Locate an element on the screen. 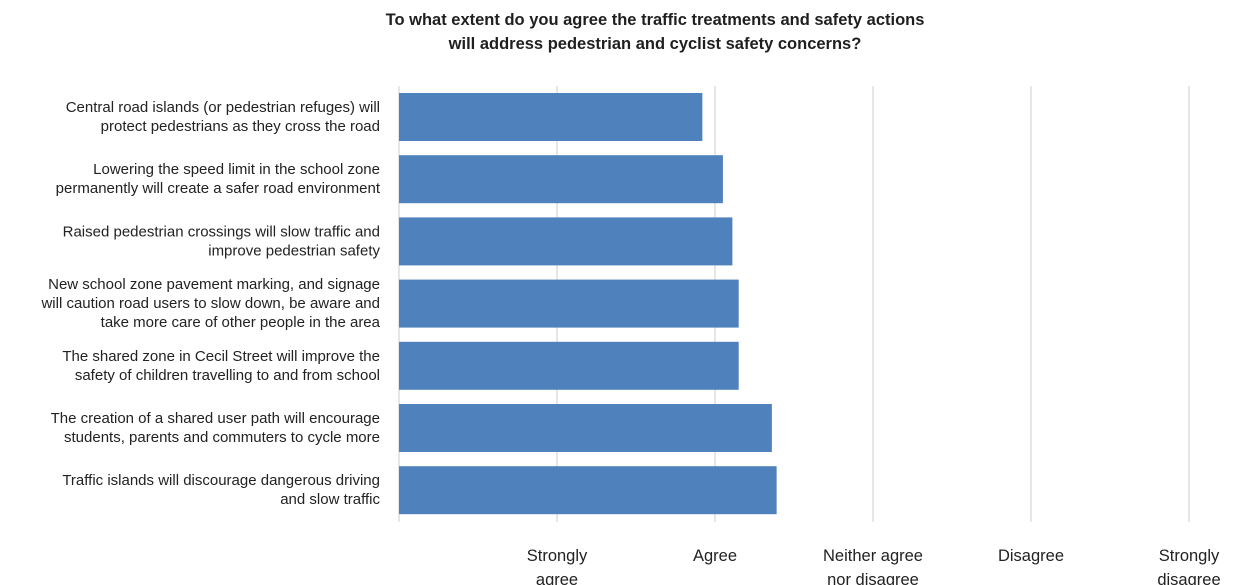  x-tick-label-line: Agree is located at coordinates (715, 556).